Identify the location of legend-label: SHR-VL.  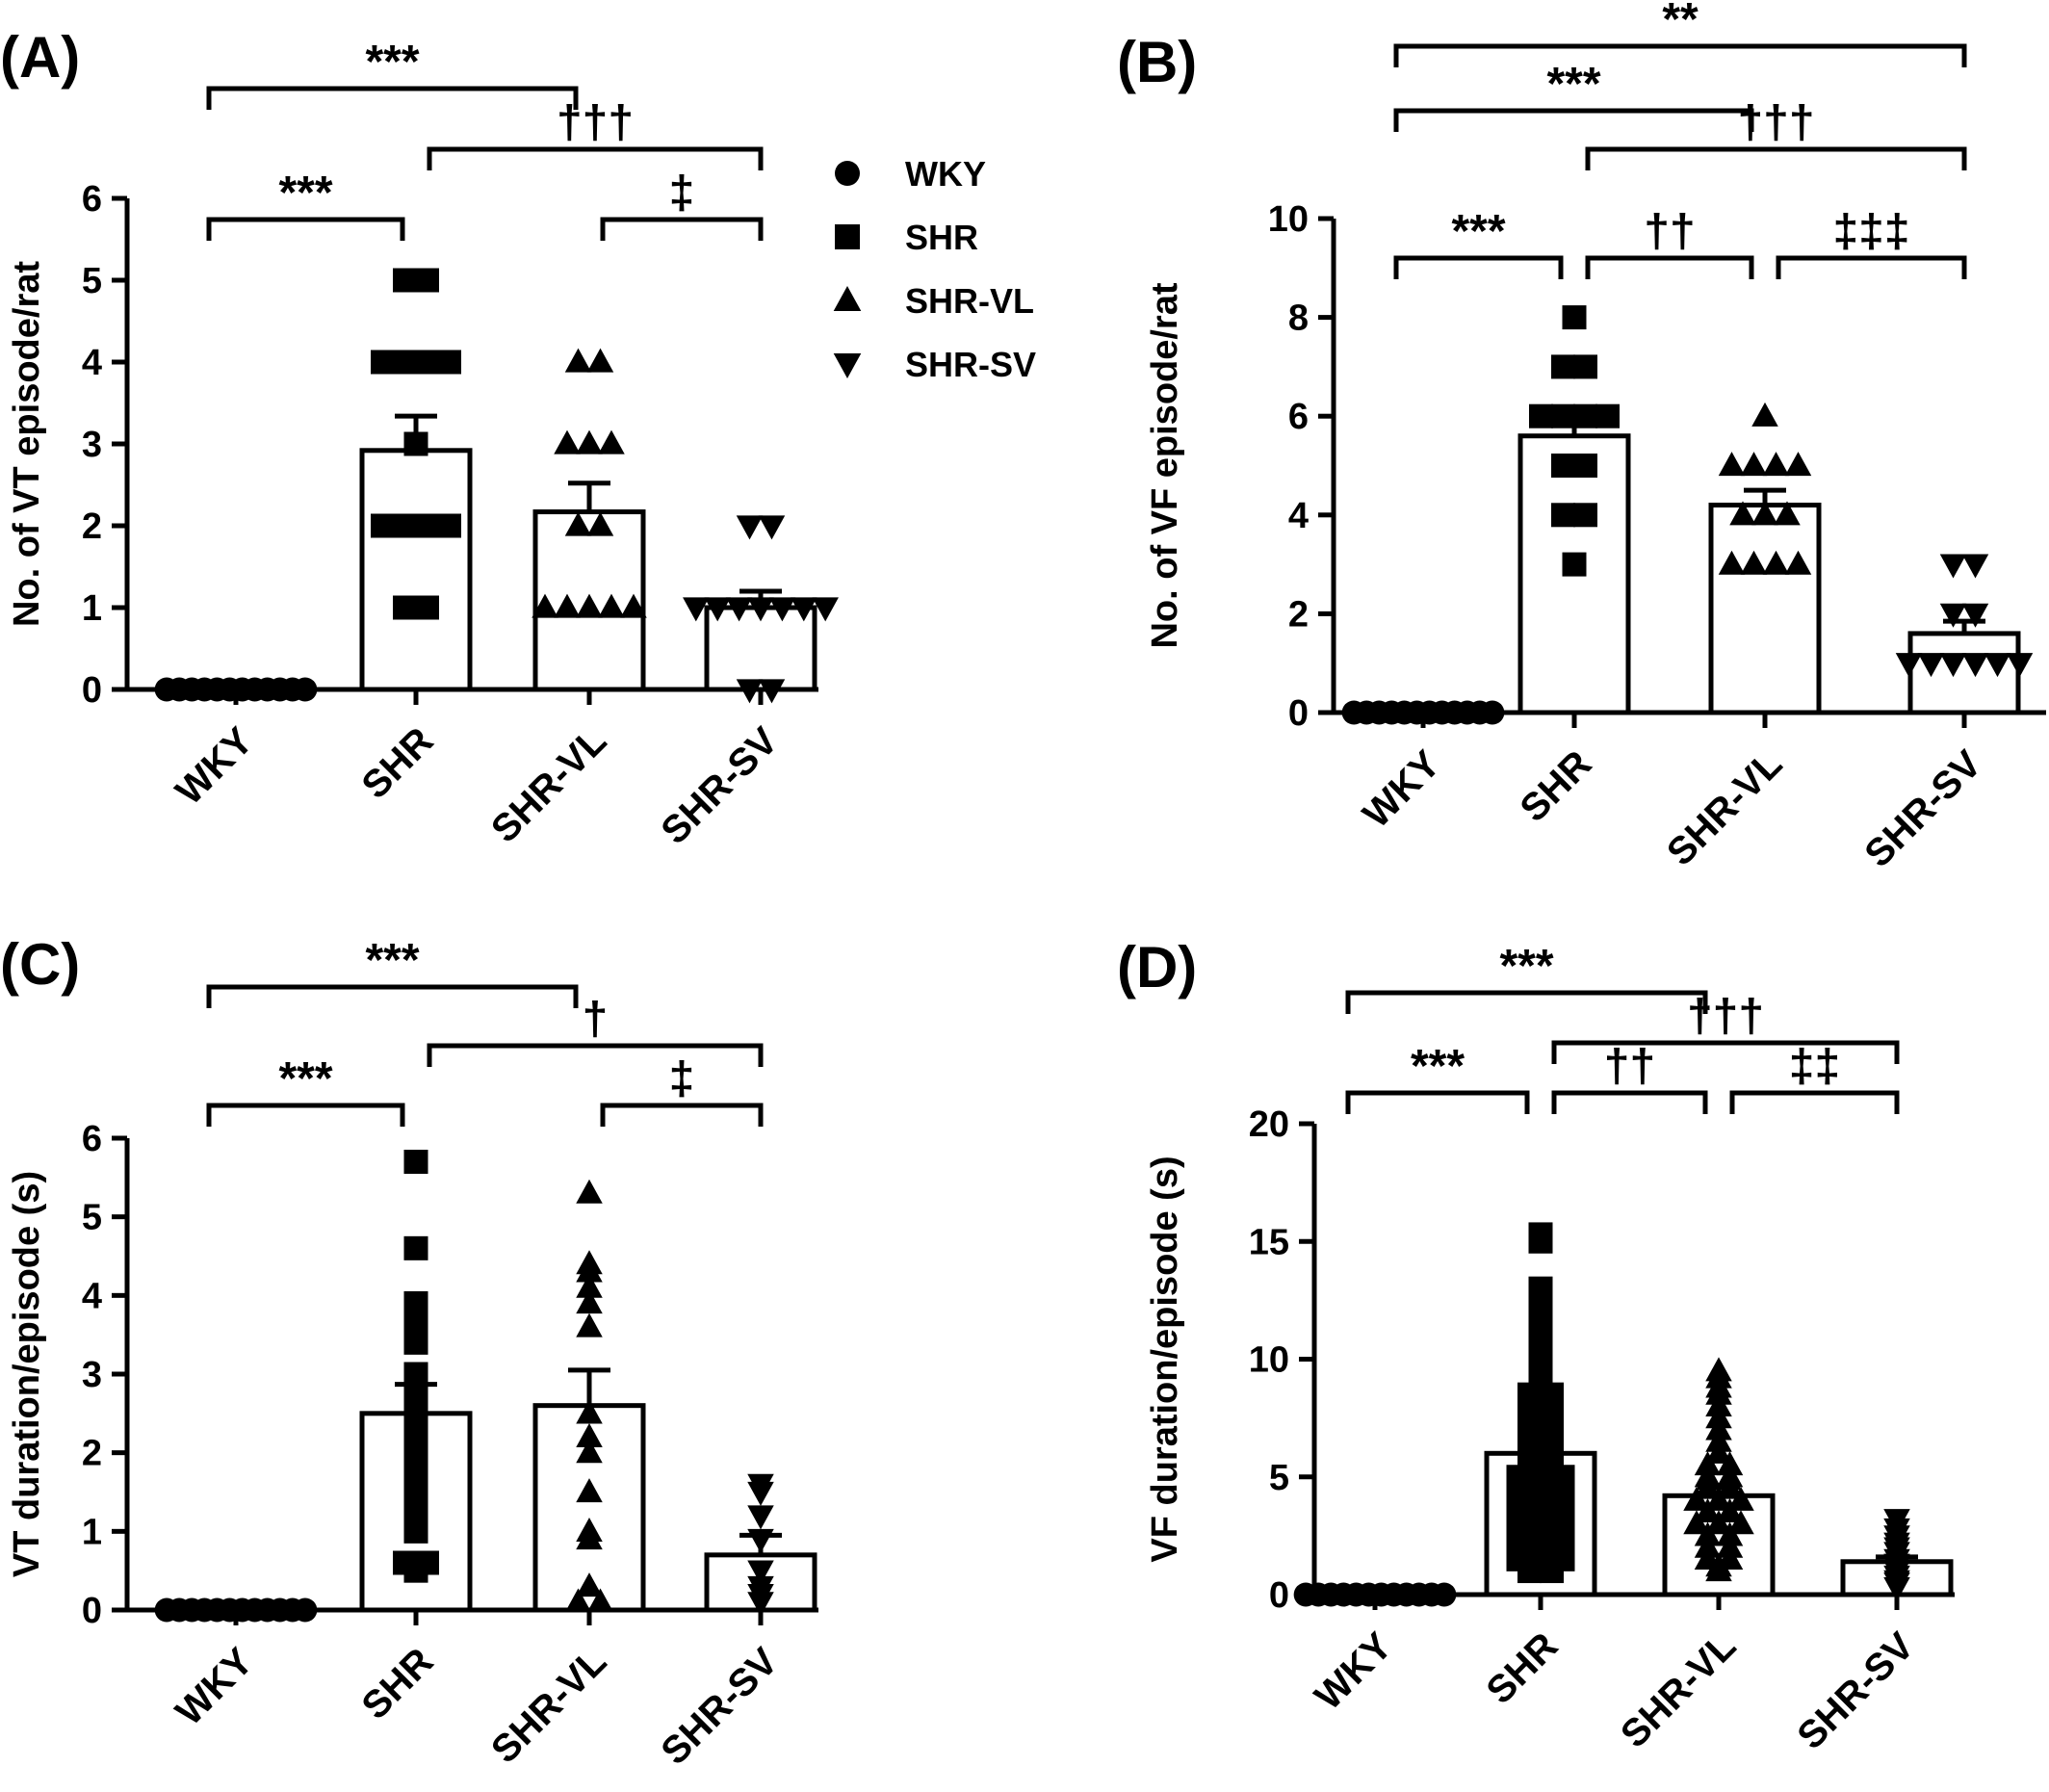
(969, 301).